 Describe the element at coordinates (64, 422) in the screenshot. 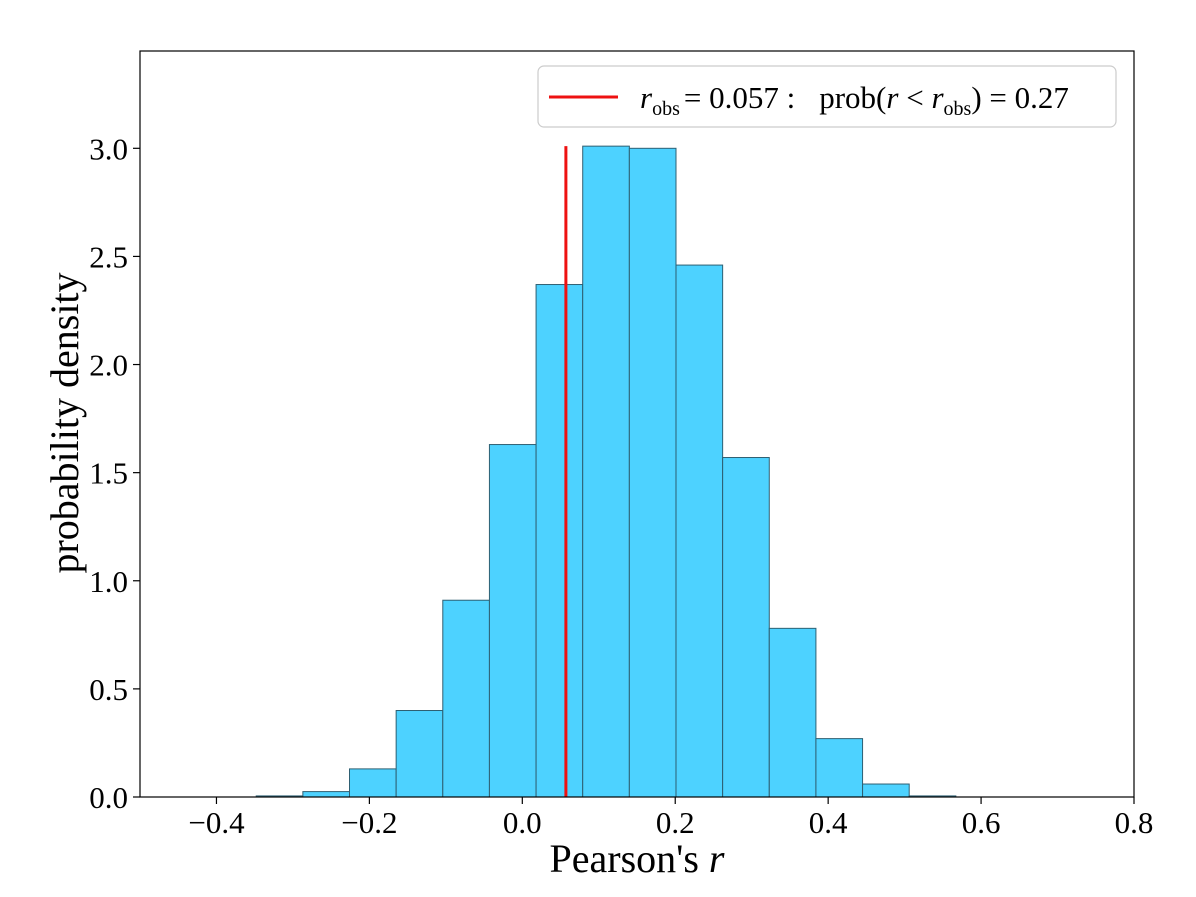

I see `y-axis-label: probability density` at that location.